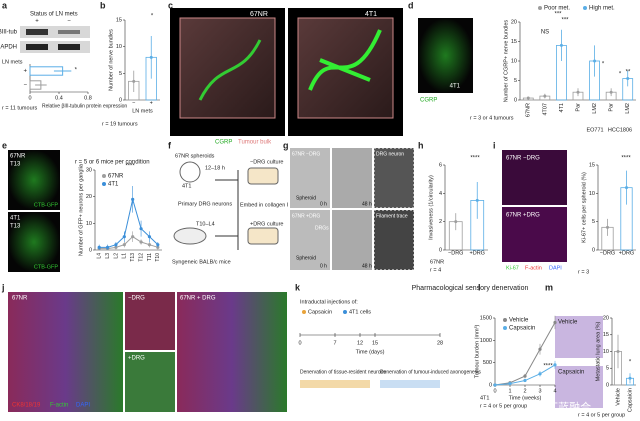 The image size is (640, 421). I want to click on panel-label: l, so click(479, 287).